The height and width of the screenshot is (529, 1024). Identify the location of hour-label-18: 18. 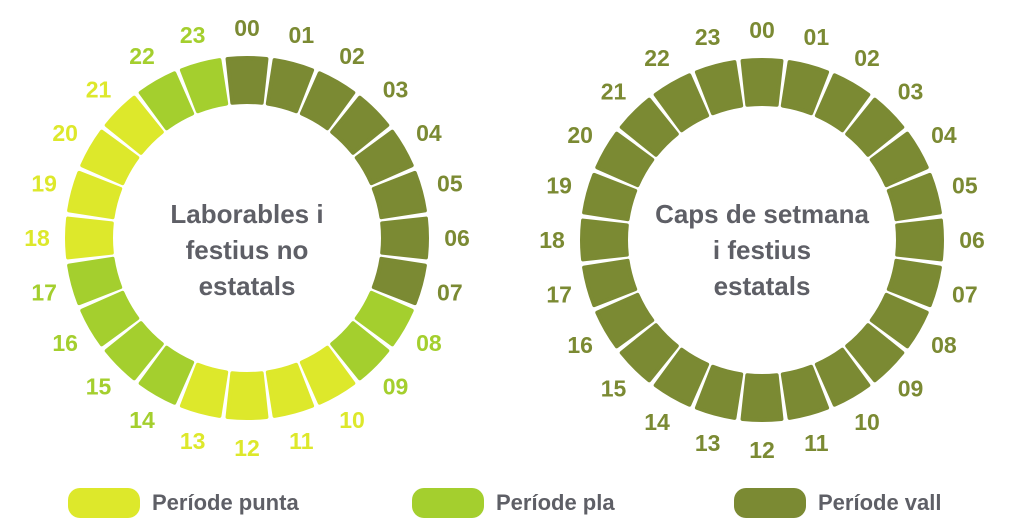
(552, 240).